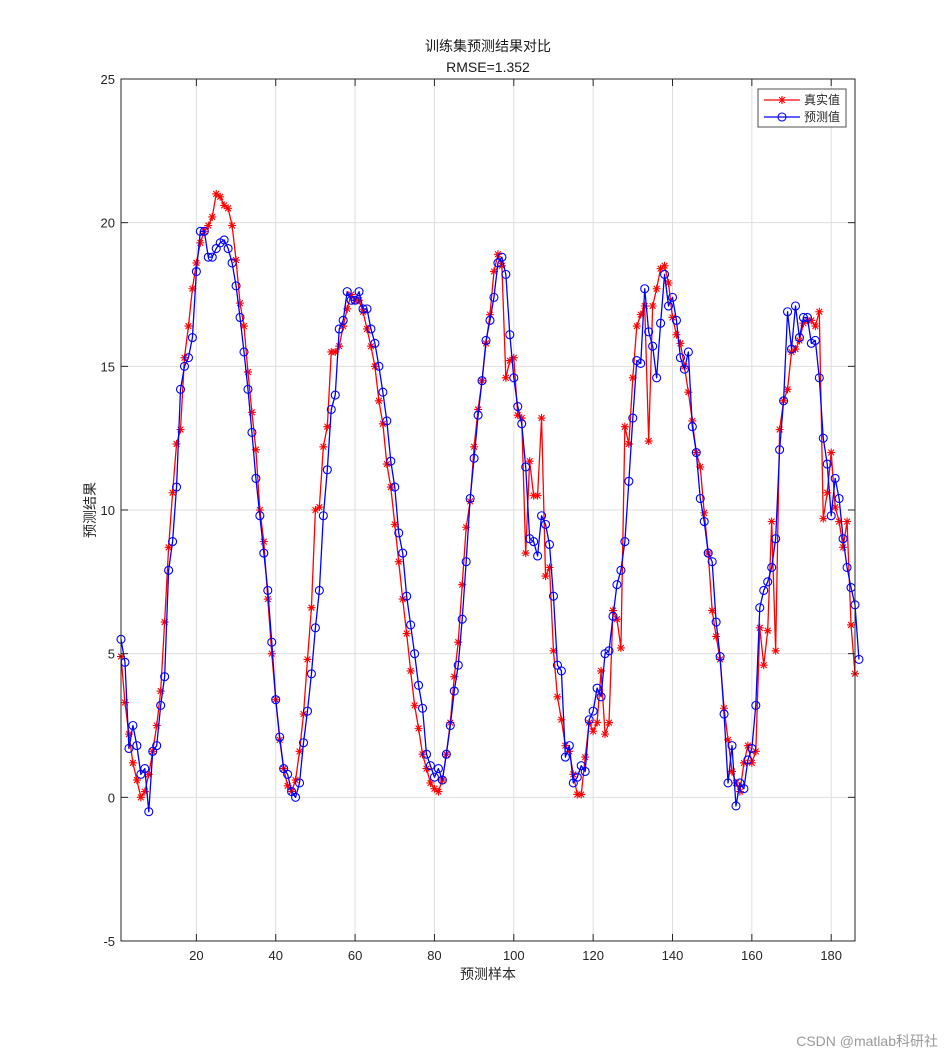  I want to click on y-tick-label: 15, so click(108, 366).